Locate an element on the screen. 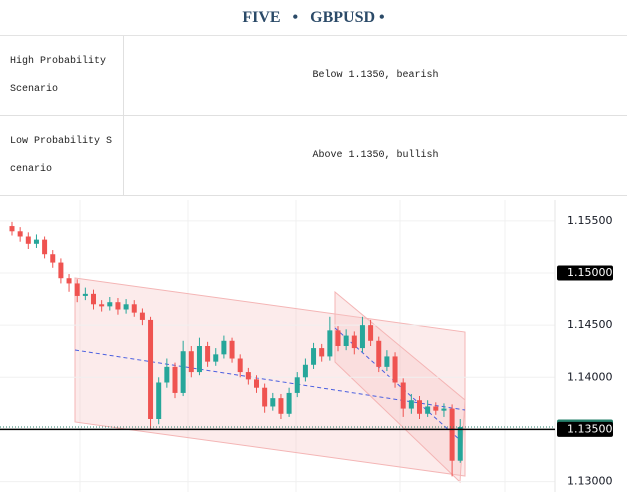 This screenshot has height=492, width=627. y-tick-label: 1.14000 is located at coordinates (590, 376).